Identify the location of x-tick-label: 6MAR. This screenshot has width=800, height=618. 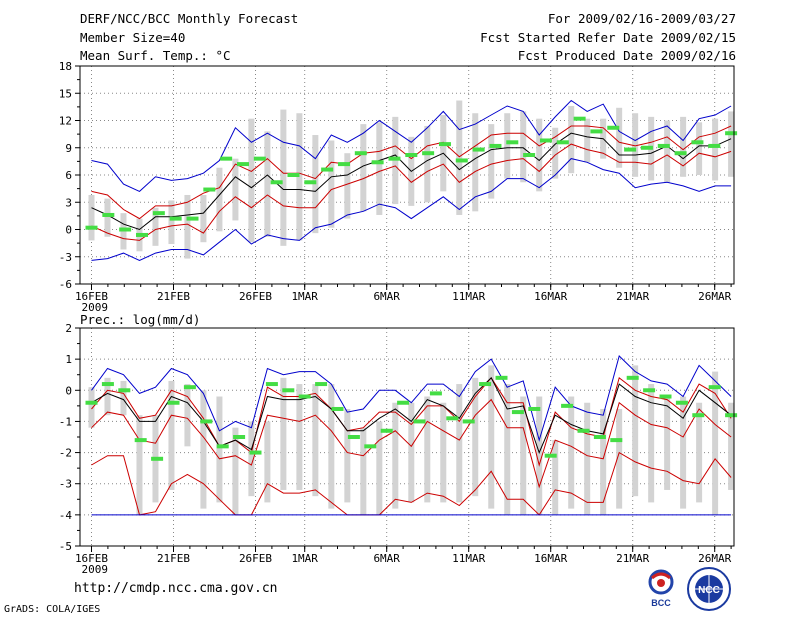
(386, 296).